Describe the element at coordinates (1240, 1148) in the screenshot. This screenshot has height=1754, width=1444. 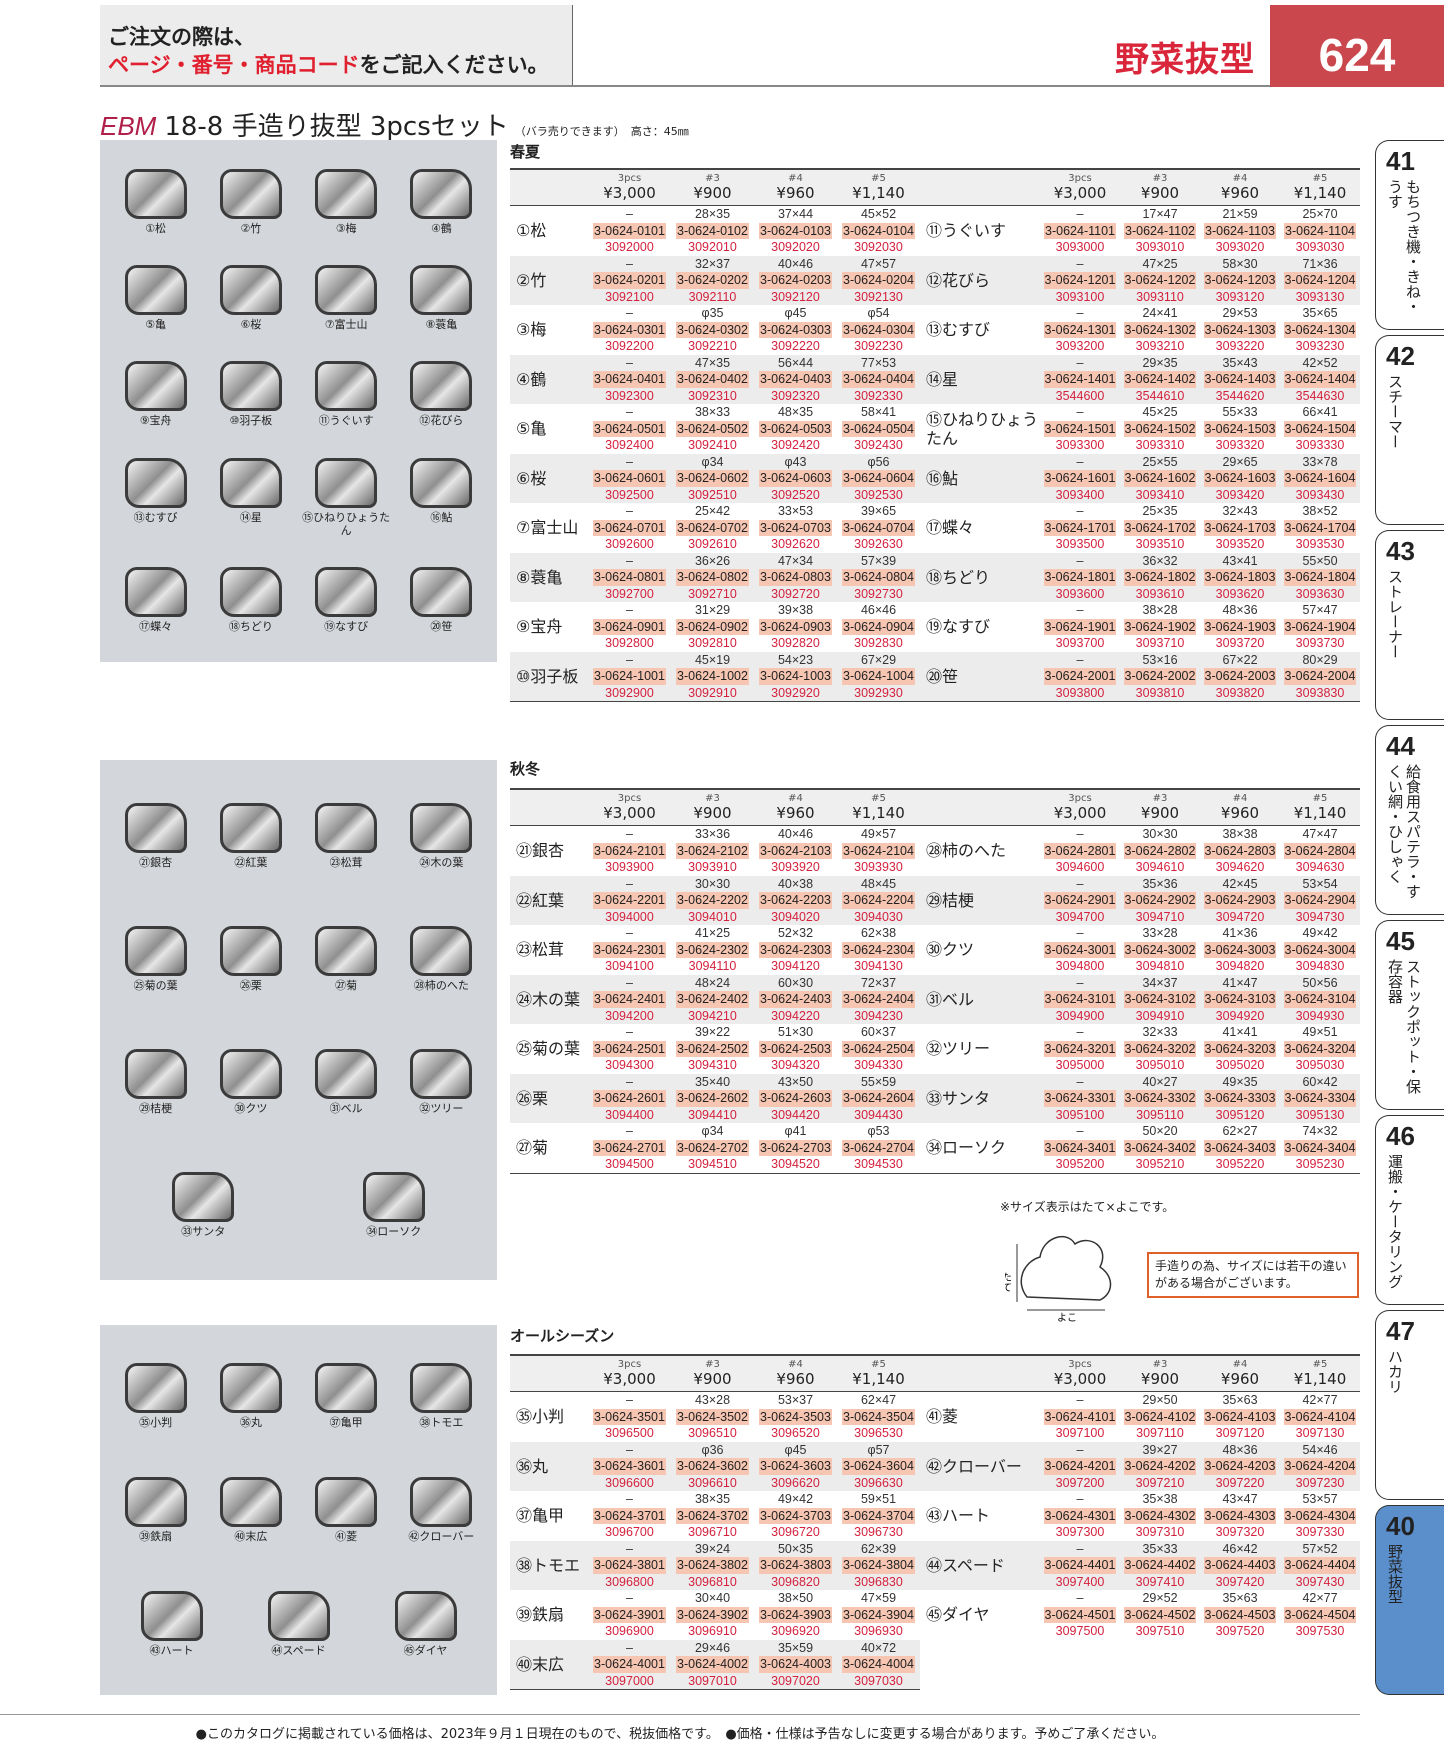
I see `item-cell: 62×27 3-0624-3403 3095220` at that location.